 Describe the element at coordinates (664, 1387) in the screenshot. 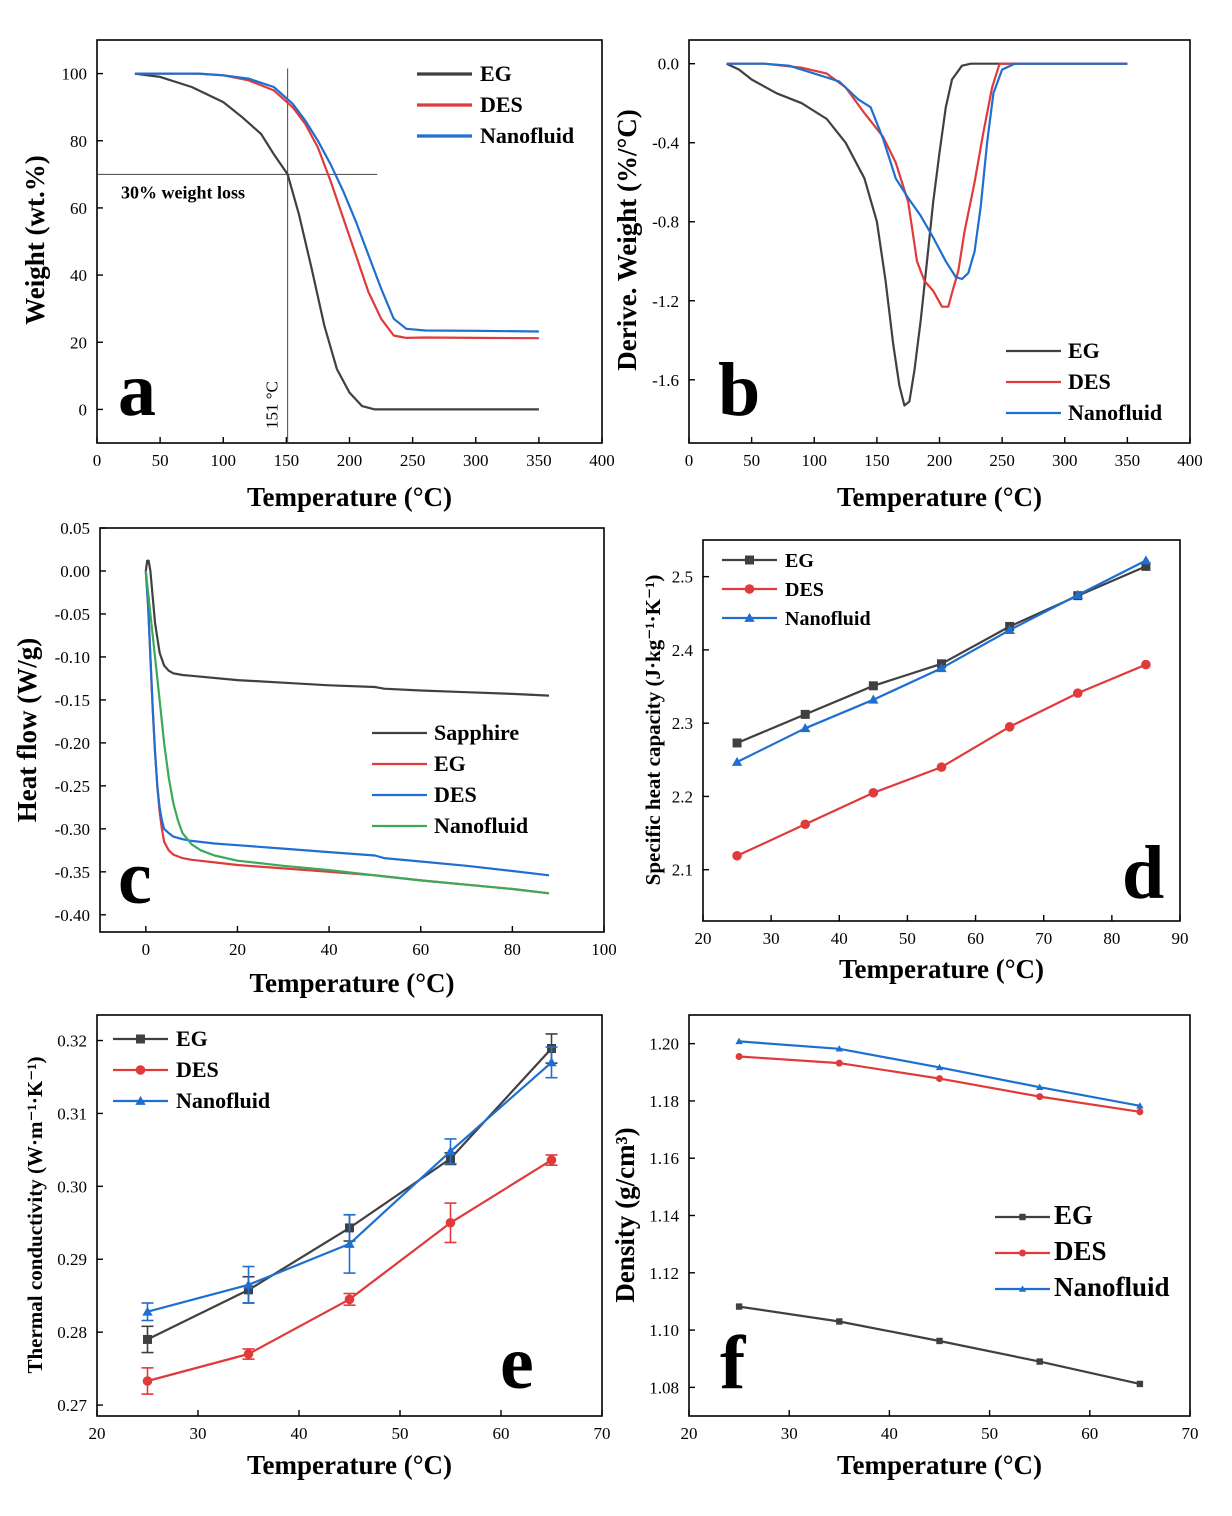

I see `y-tick-label: 1.08` at that location.